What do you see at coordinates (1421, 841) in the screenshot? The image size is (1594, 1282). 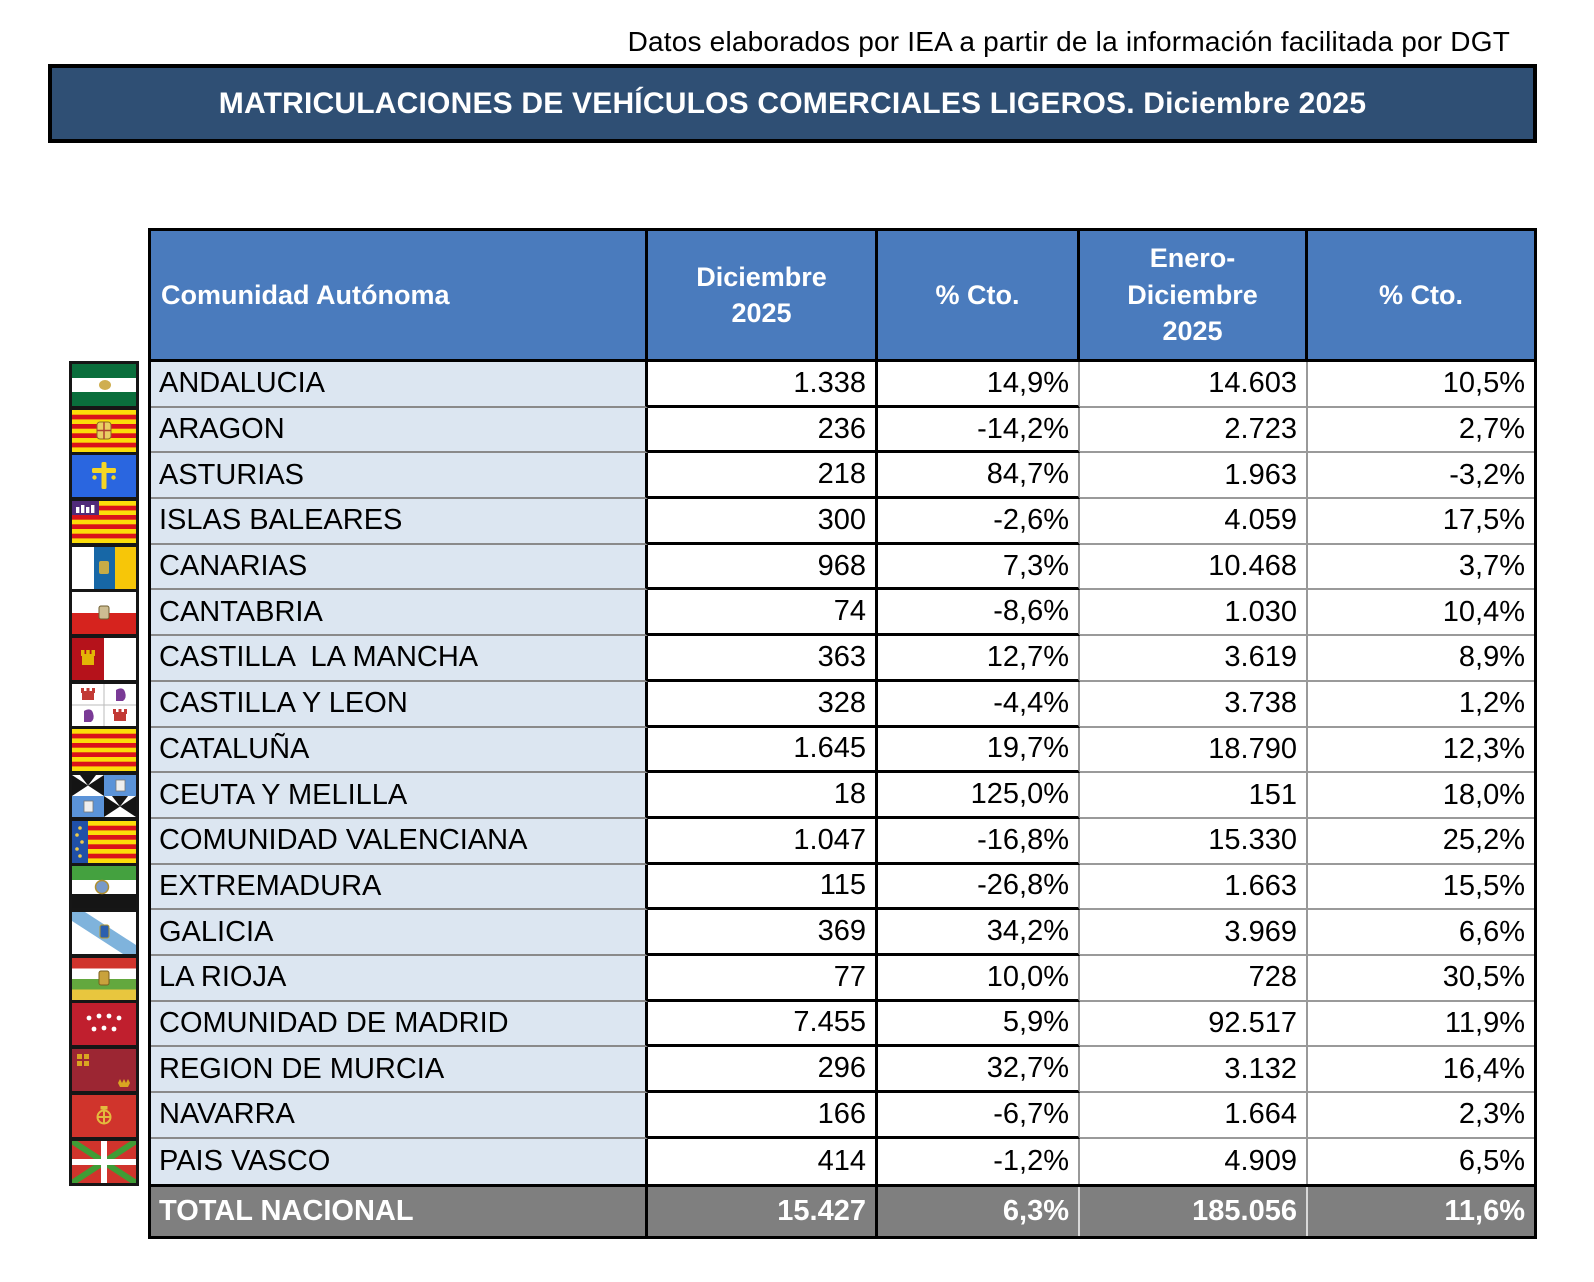 I see `pct-growth-ytd: 25,2%` at bounding box center [1421, 841].